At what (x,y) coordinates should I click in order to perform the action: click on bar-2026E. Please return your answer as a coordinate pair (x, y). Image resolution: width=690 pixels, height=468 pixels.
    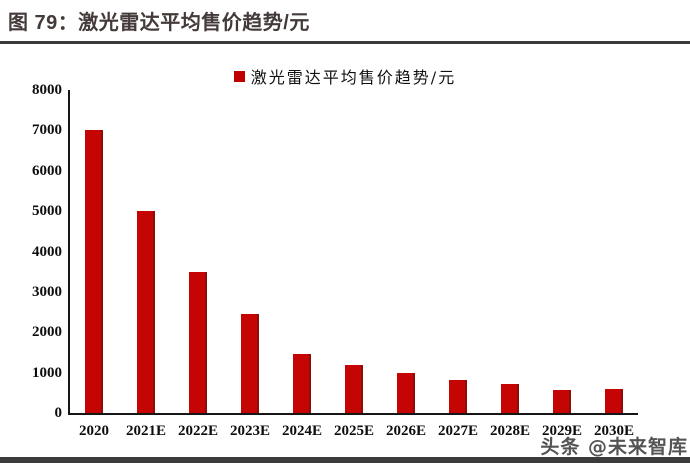
    Looking at the image, I should click on (406, 393).